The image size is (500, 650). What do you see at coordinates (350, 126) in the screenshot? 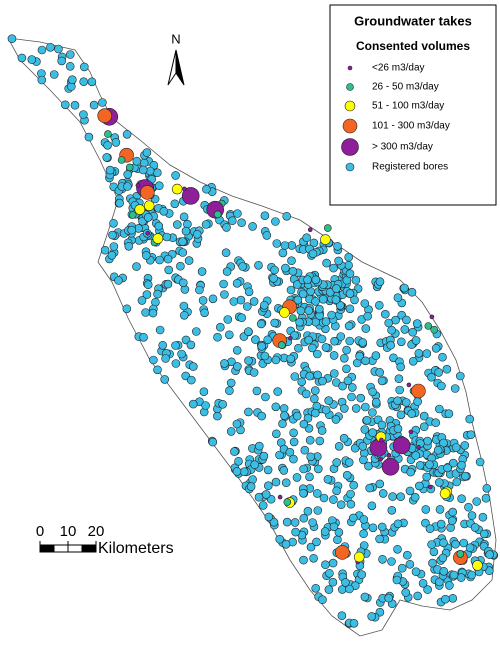
I see `legend-symbol` at bounding box center [350, 126].